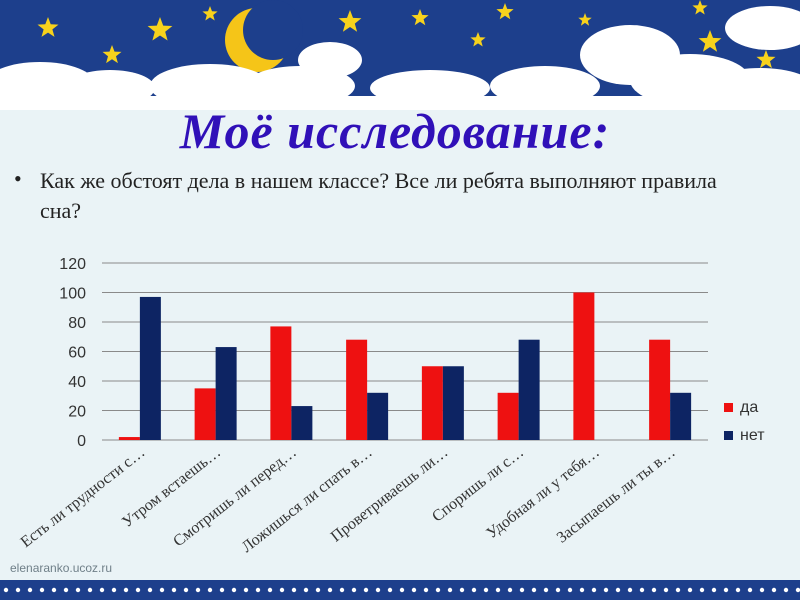 This screenshot has width=800, height=600. What do you see at coordinates (395, 131) in the screenshot?
I see `slide-title: Моё исследование:` at bounding box center [395, 131].